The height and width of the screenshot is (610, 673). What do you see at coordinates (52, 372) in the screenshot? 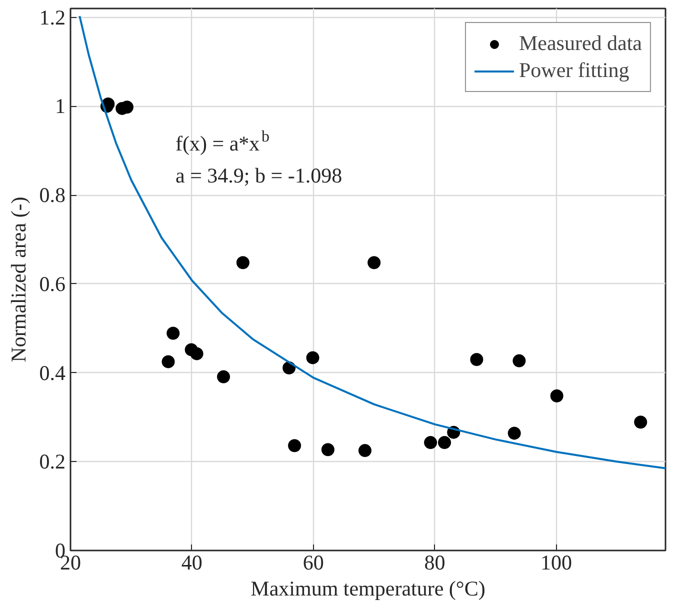
I see `y-tick-label: 0.4` at bounding box center [52, 372].